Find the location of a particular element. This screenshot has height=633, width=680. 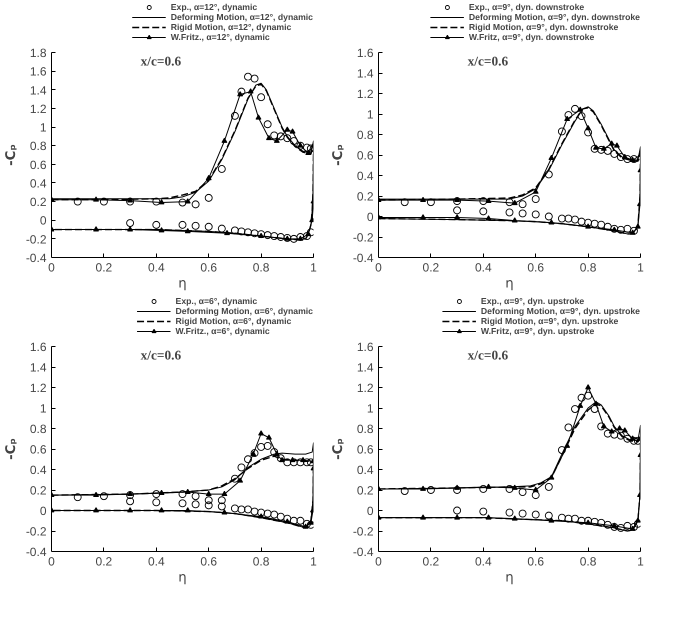

legend-label: Rigid Motion, α=12°, dynamic is located at coordinates (231, 27).